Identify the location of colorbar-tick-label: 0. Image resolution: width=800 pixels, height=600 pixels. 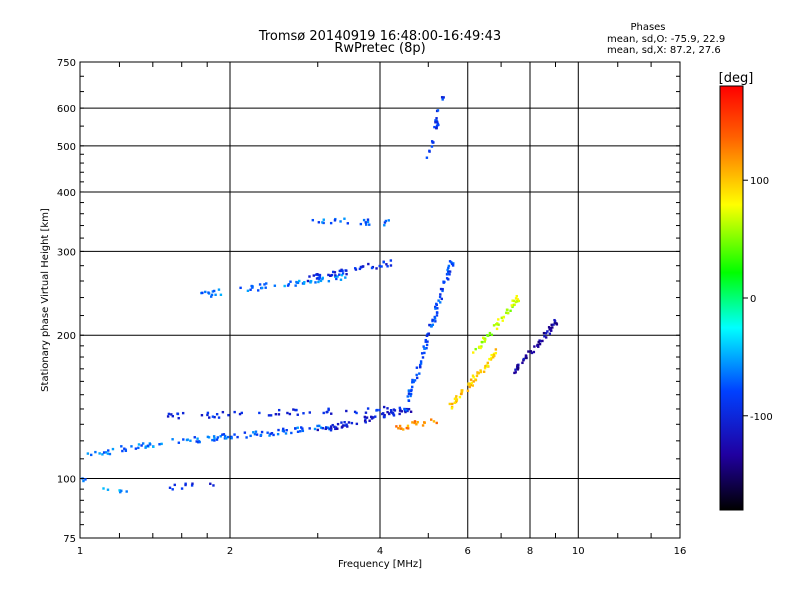
(753, 299).